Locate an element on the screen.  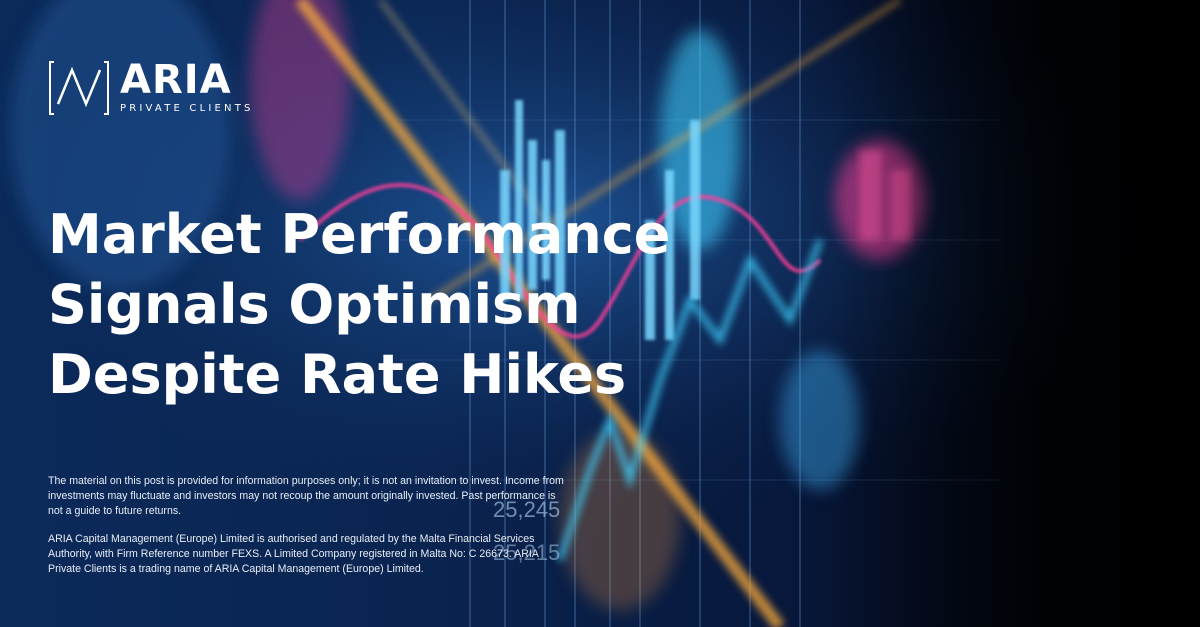
background-number-2: 25,215 is located at coordinates (526, 552).